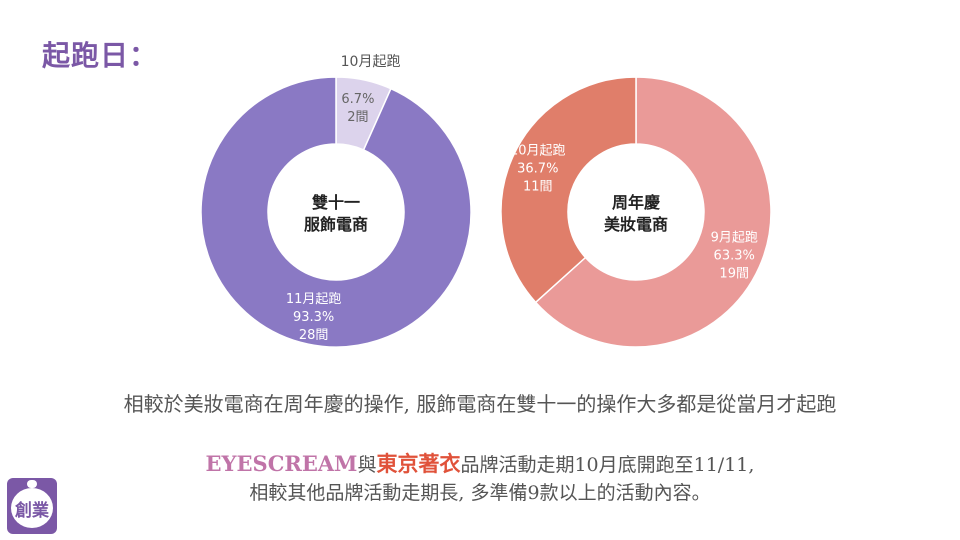 The height and width of the screenshot is (540, 960). Describe the element at coordinates (480, 404) in the screenshot. I see `summary-text: 相較於美妝電商在周年慶的操作, 服飾電商在雙十一的操作大多都是從當月才起跑` at that location.